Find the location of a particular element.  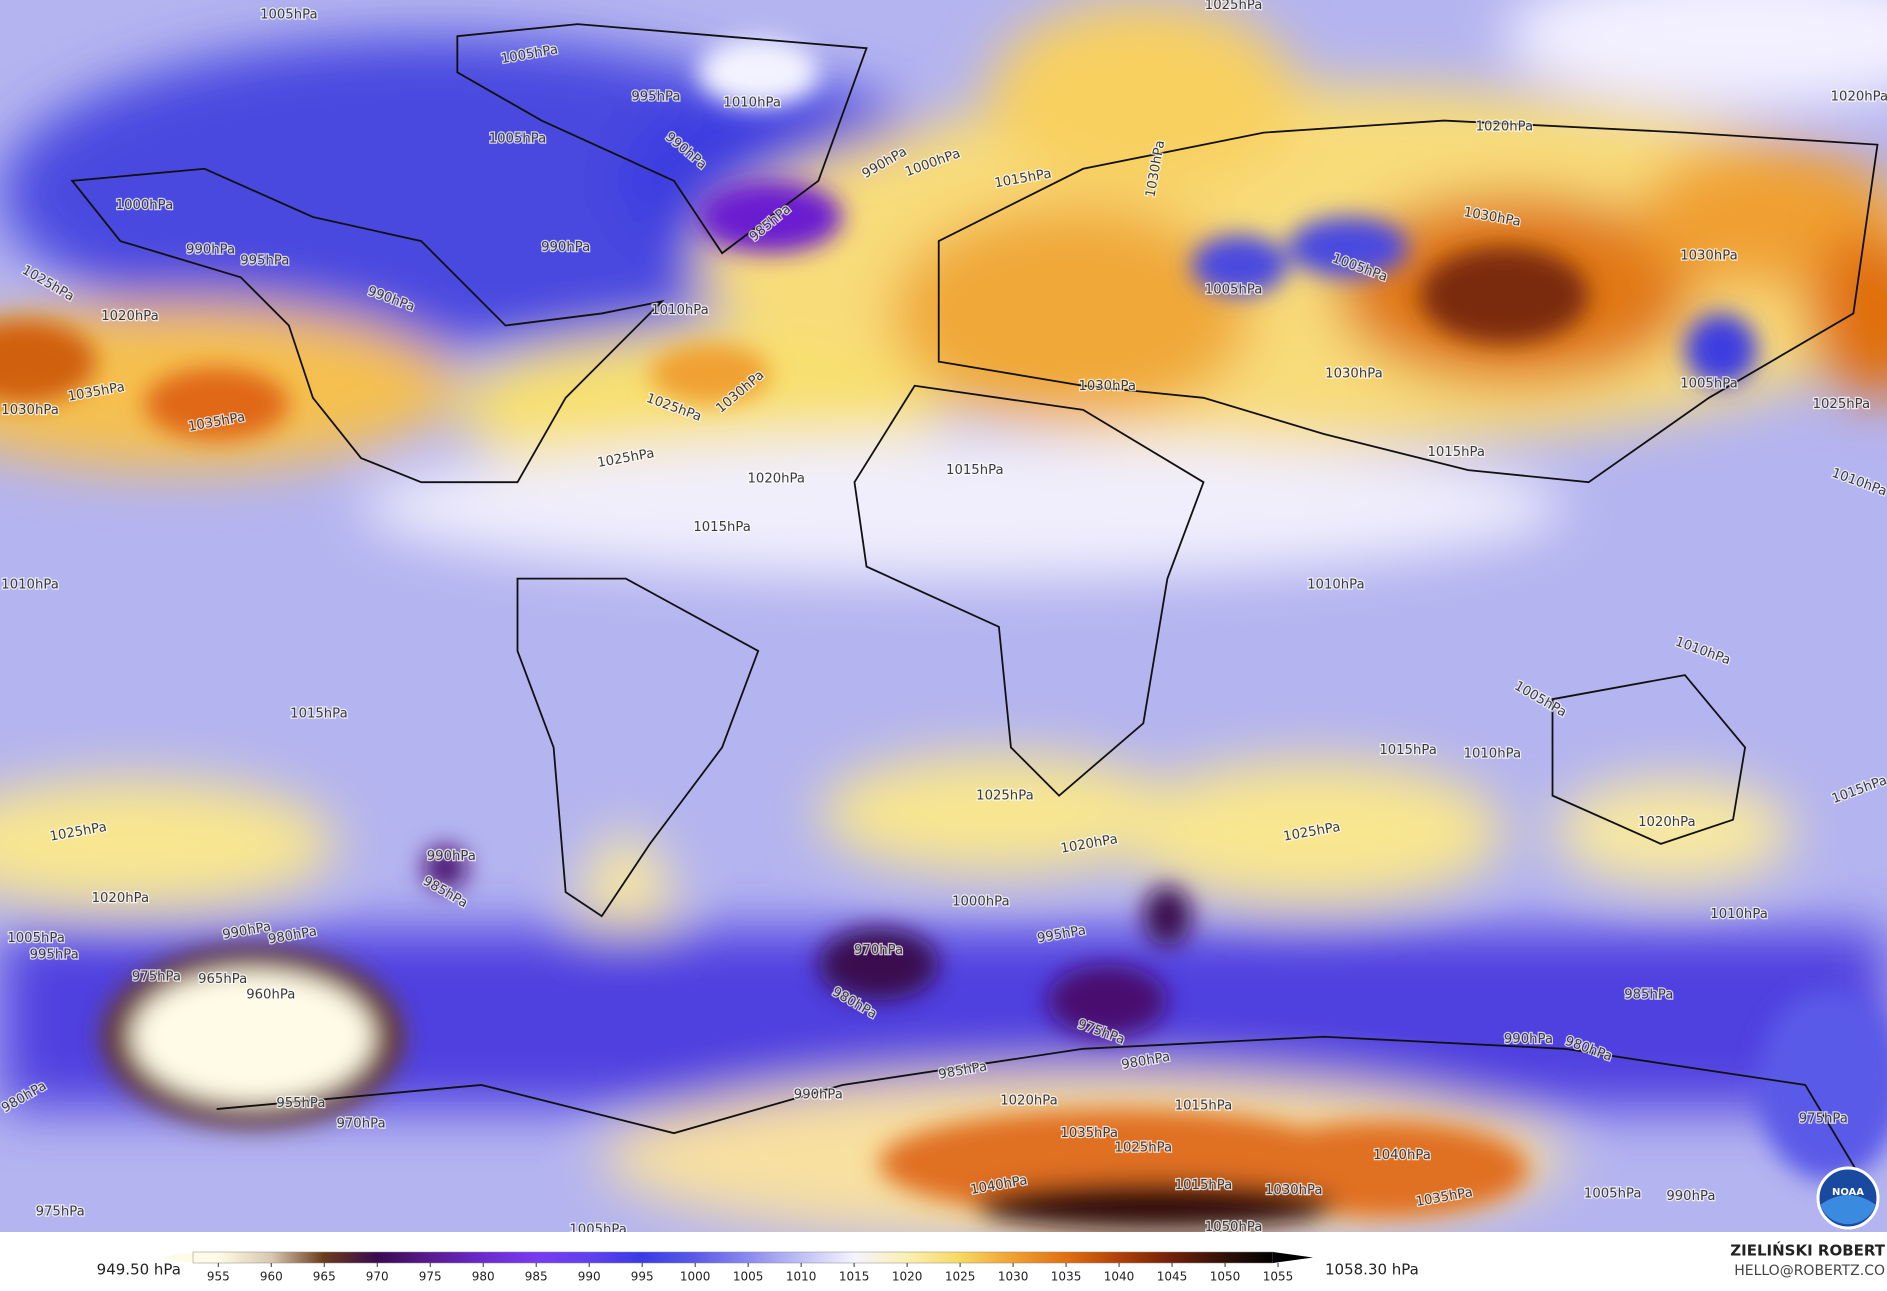

colorbar-tick-label: 995 is located at coordinates (642, 1277).